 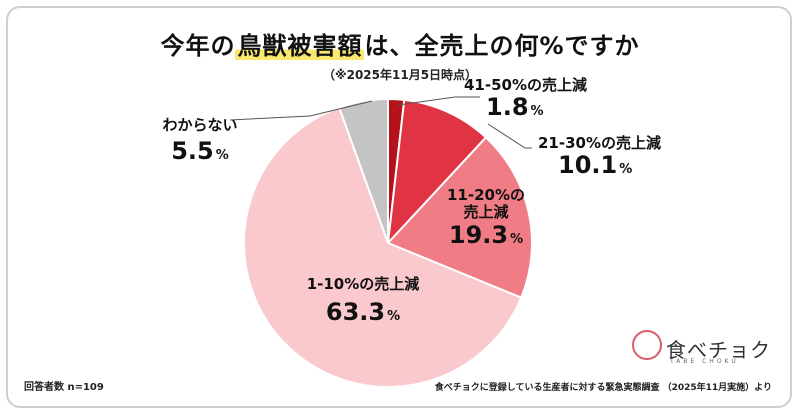 What do you see at coordinates (301, 110) in the screenshot?
I see `leader-line-unknown` at bounding box center [301, 110].